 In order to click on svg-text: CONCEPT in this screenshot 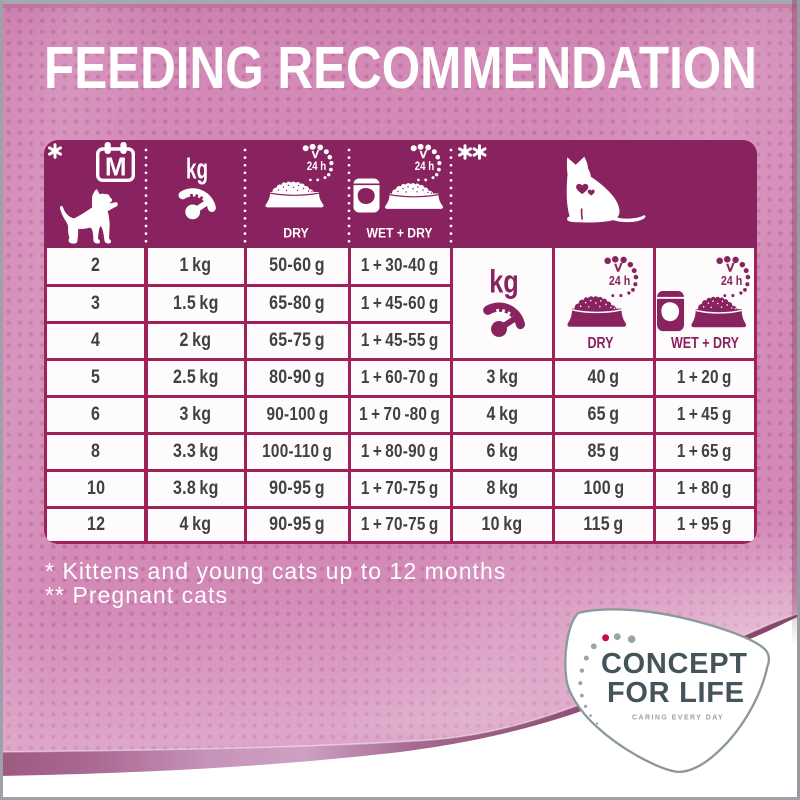, I will do `click(674, 664)`.